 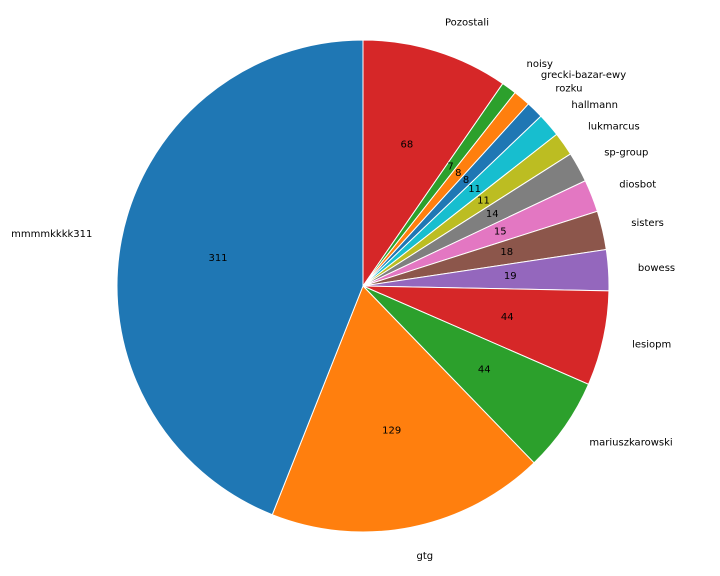 I want to click on pie-category-label-pozostali: Pozostali, so click(x=467, y=23).